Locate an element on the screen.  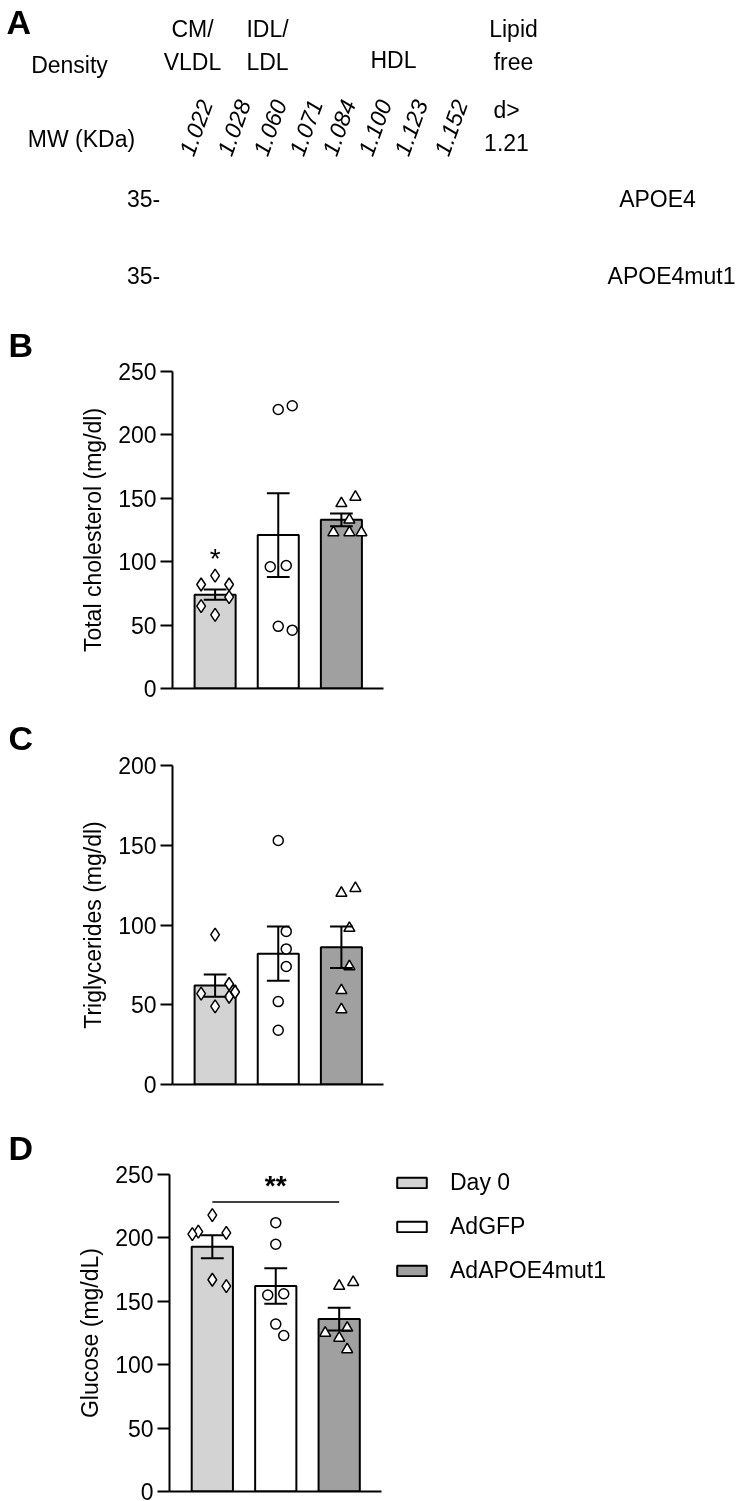
text: A is located at coordinates (19, 21).